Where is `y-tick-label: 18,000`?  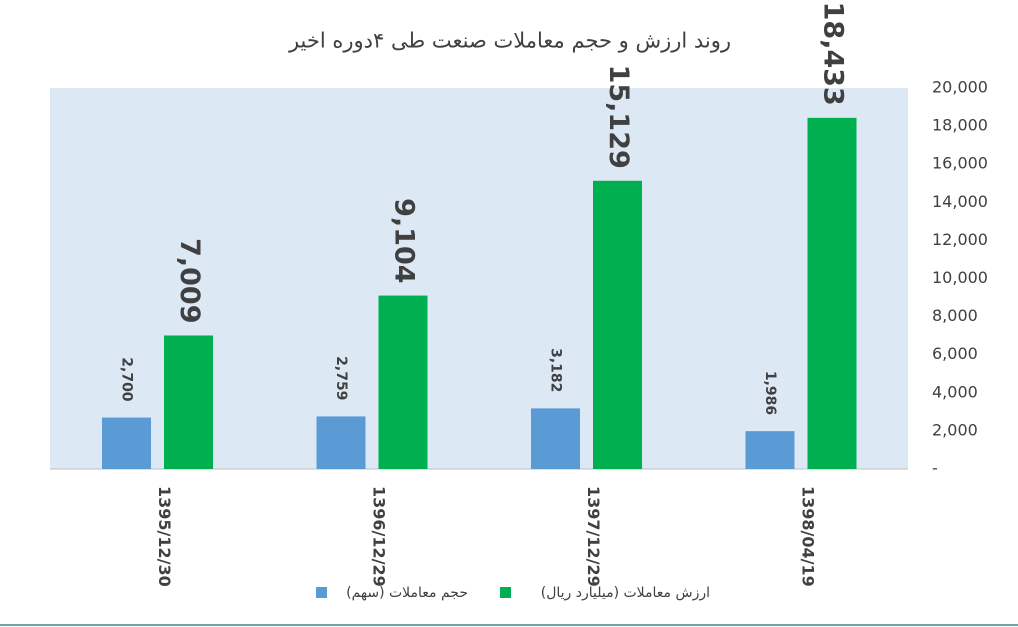
y-tick-label: 18,000 is located at coordinates (960, 125).